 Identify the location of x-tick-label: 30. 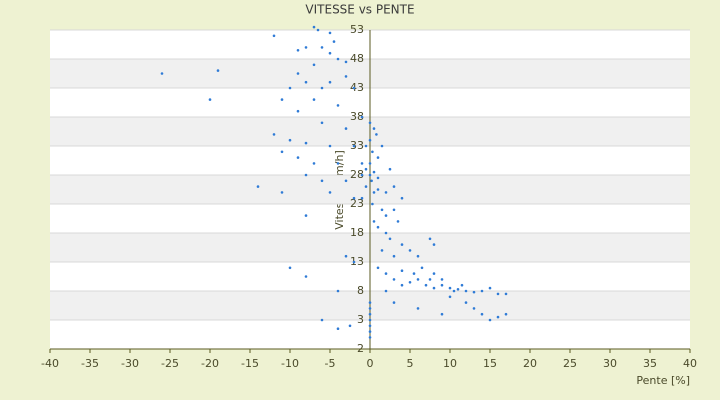
(610, 363).